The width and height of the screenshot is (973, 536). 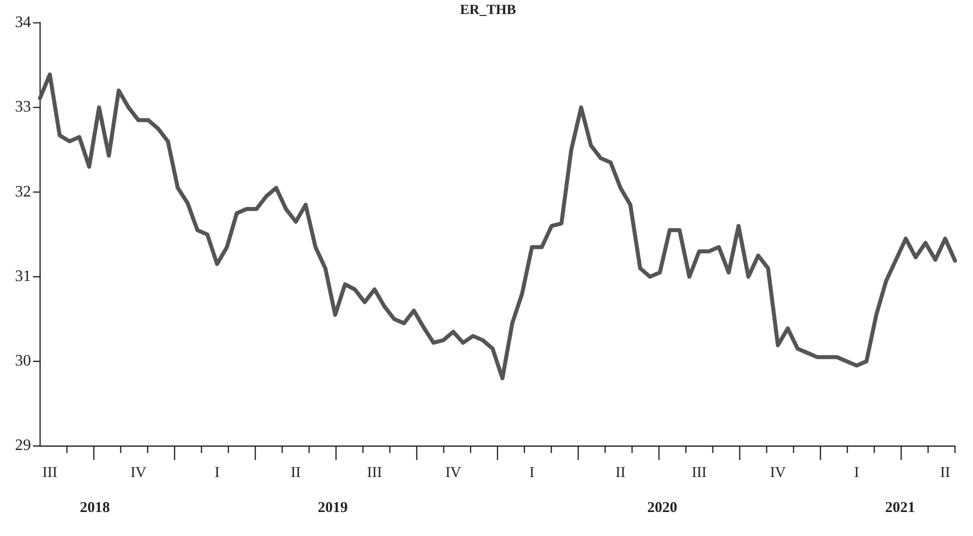 I want to click on y-tick-label: 32, so click(x=23, y=191).